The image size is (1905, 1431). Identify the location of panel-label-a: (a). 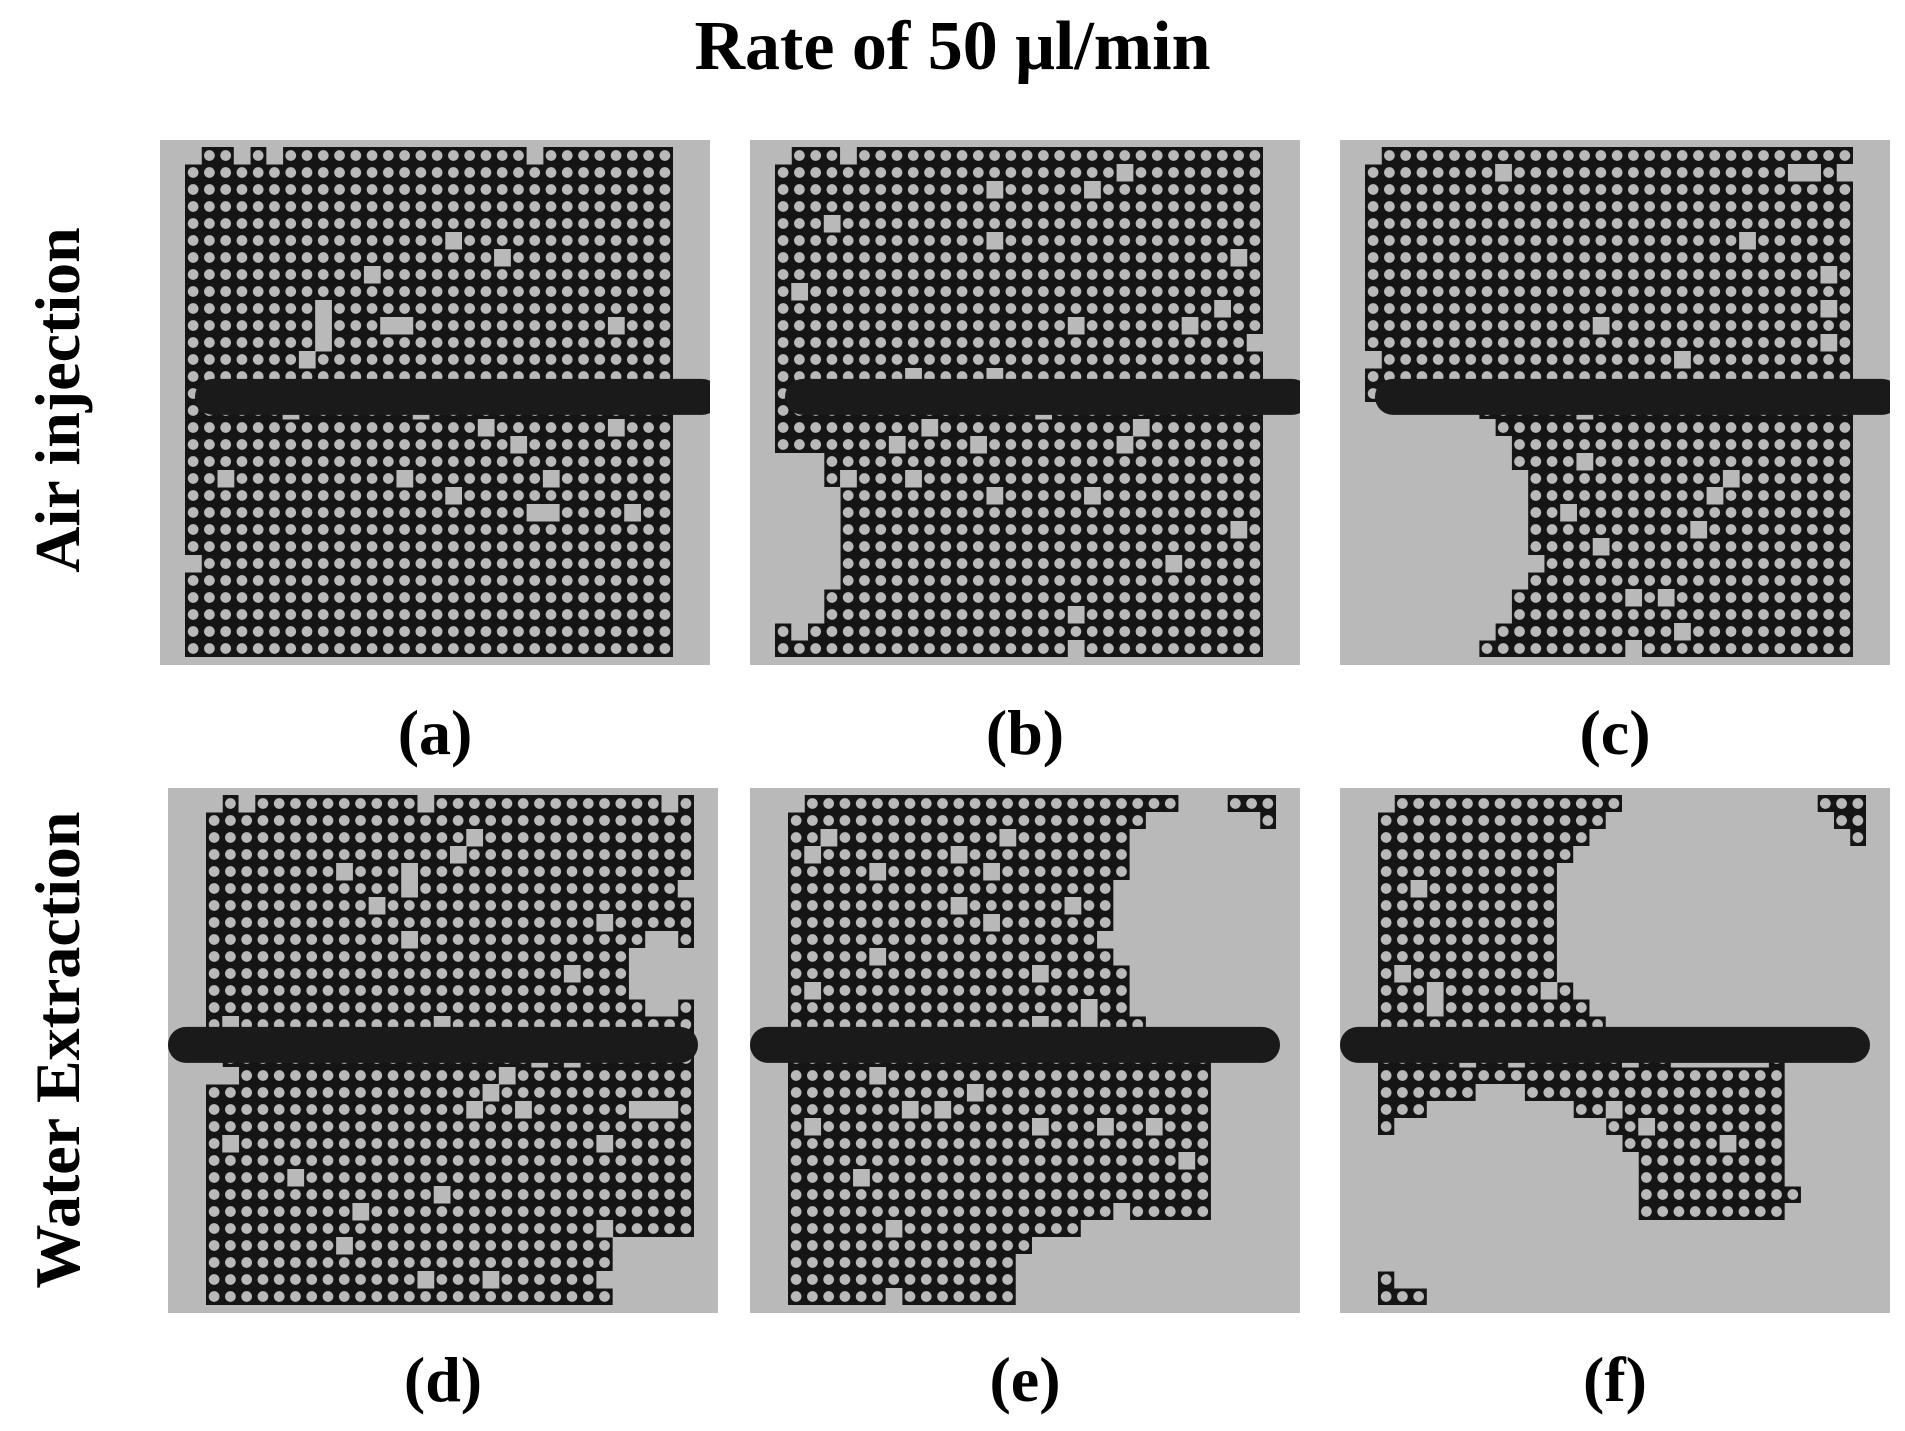
(435, 732).